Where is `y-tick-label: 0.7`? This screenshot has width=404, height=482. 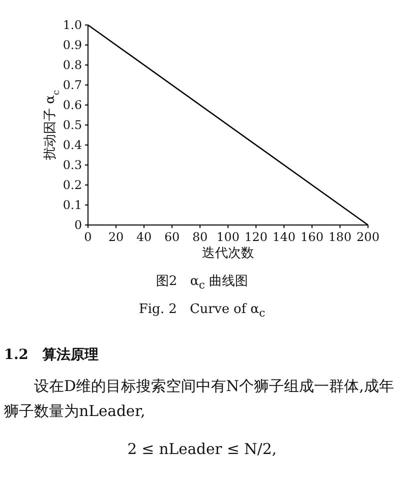 y-tick-label: 0.7 is located at coordinates (72, 85).